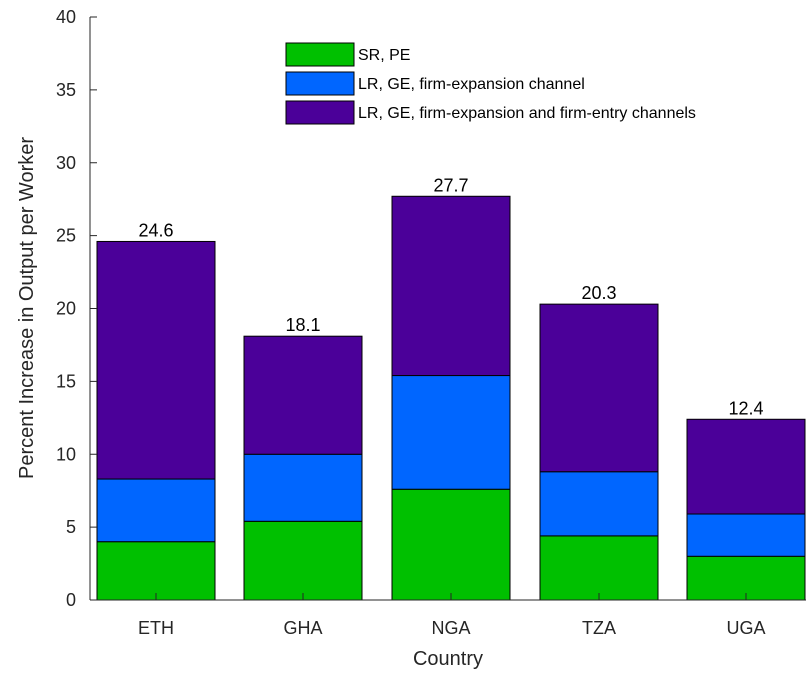  Describe the element at coordinates (66, 236) in the screenshot. I see `y-tick-label: 25` at that location.